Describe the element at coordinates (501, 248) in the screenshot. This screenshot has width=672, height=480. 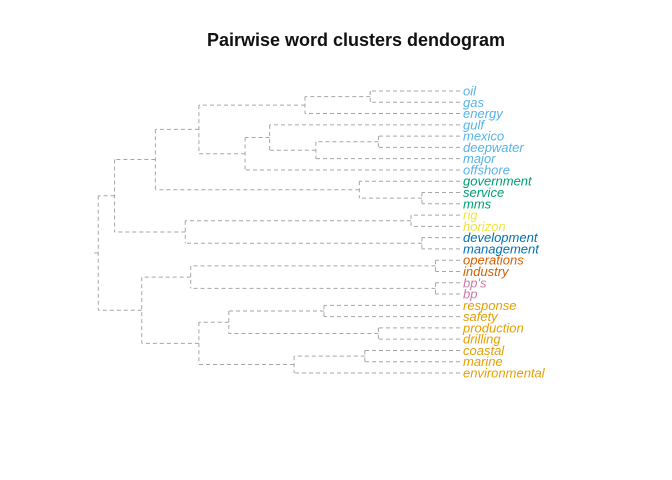
I see `leaf-label-management: management` at that location.